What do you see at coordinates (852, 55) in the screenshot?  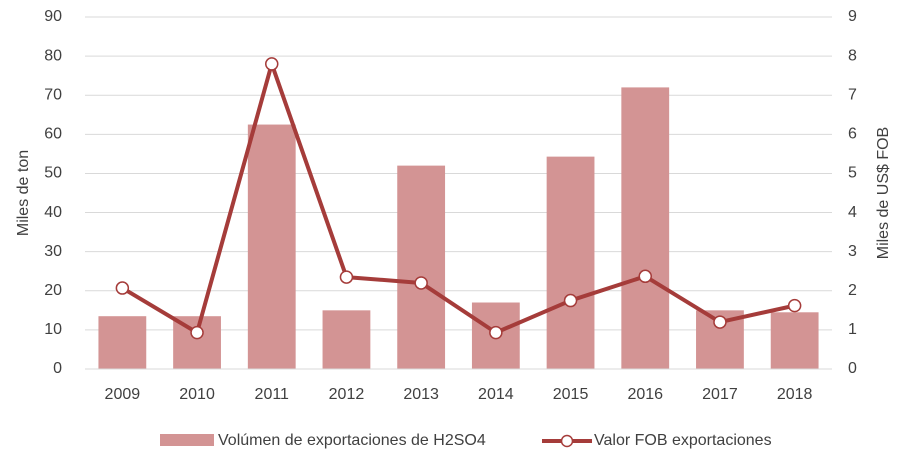 I see `y2-tick-label: 8` at bounding box center [852, 55].